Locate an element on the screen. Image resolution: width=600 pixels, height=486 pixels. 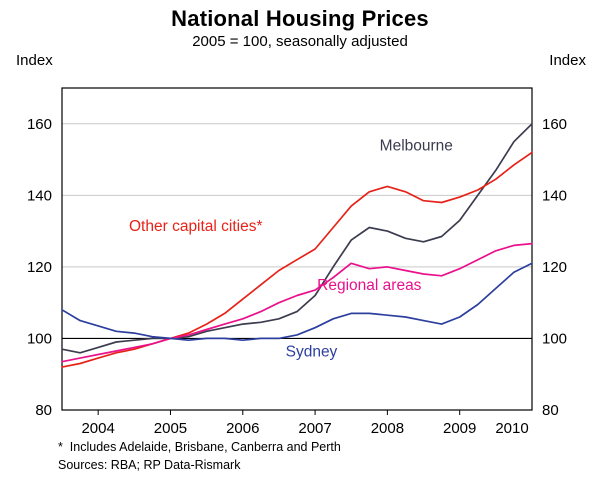
x-tick-label: 2009 is located at coordinates (459, 428).